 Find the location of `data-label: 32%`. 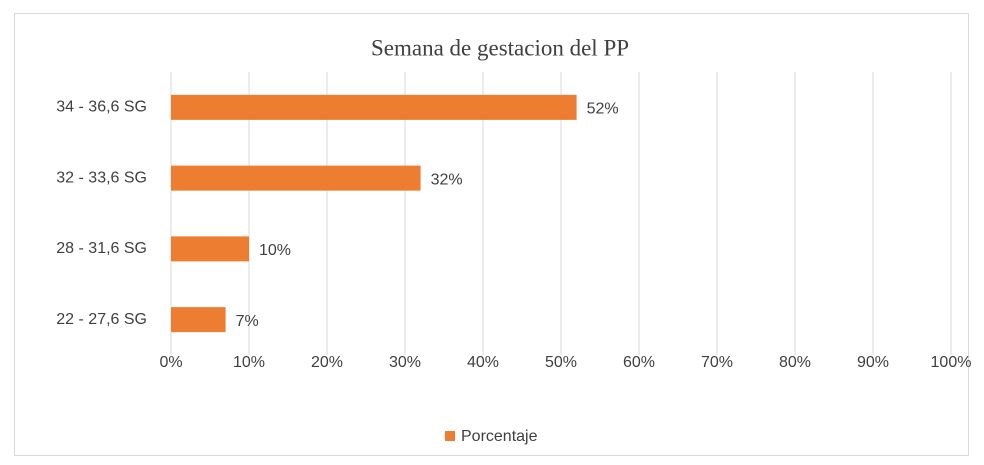

data-label: 32% is located at coordinates (447, 179).